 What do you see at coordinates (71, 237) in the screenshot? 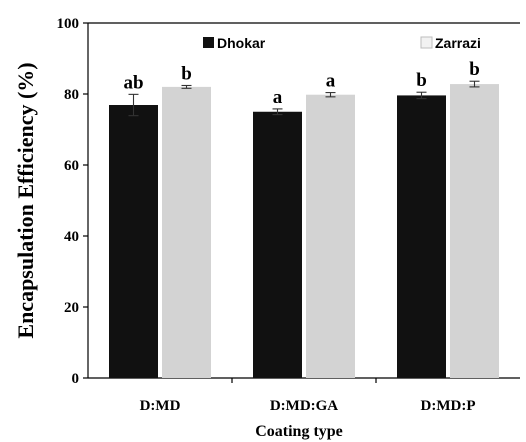
I see `y-tick-label: 40` at bounding box center [71, 237].